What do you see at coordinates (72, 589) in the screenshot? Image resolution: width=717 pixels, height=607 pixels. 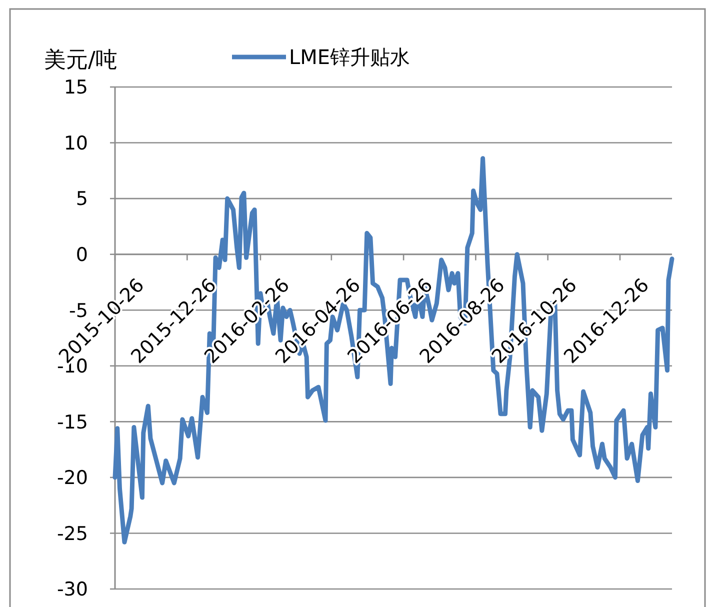 I see `y-tick-label: -30` at bounding box center [72, 589].